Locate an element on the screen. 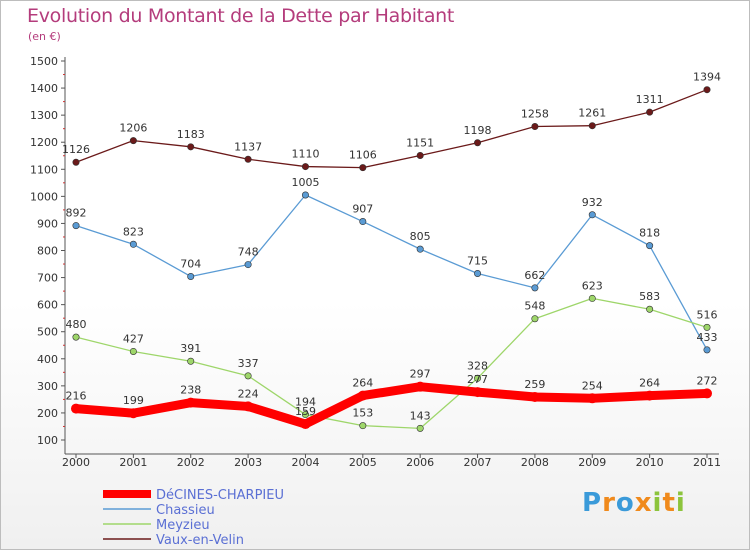 This screenshot has height=550, width=750. x-tick-label: 2009 is located at coordinates (592, 462).